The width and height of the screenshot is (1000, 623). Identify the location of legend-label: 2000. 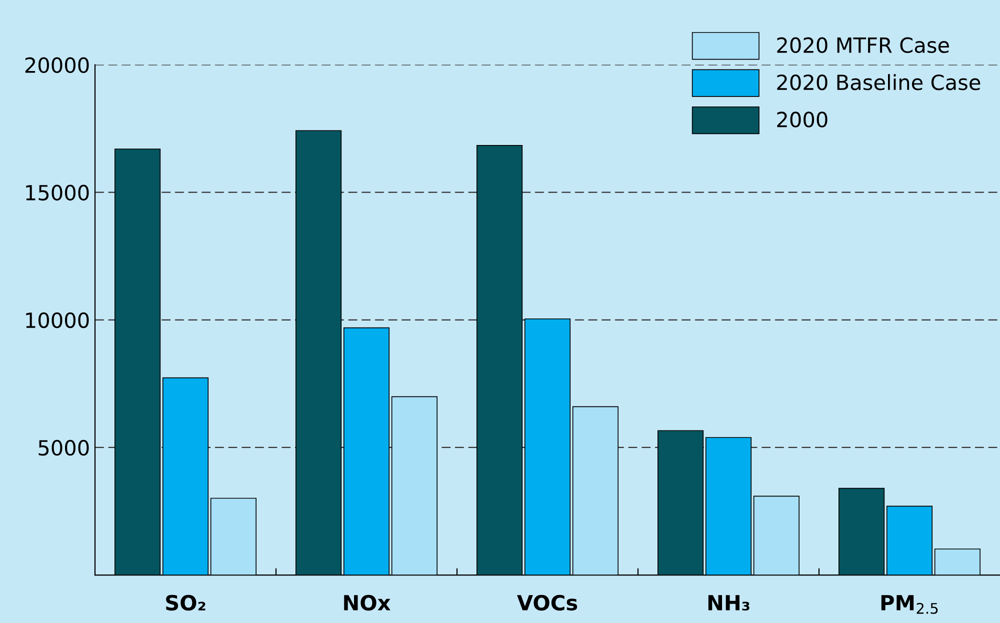
(802, 120).